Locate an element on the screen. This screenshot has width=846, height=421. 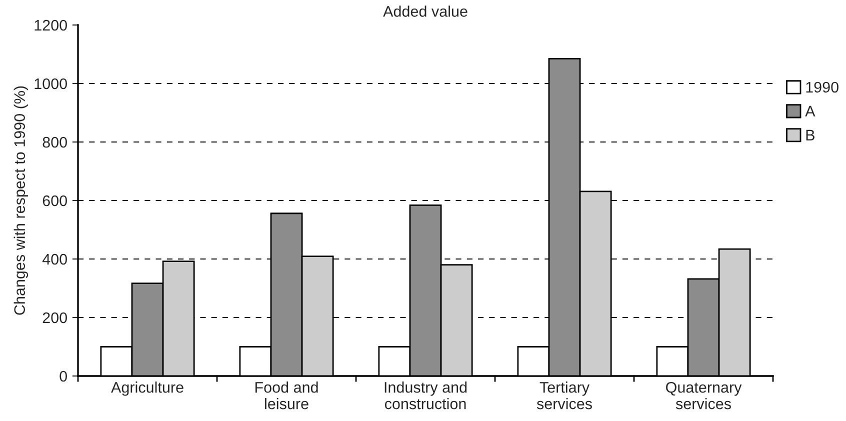
legend-label: B is located at coordinates (810, 135).